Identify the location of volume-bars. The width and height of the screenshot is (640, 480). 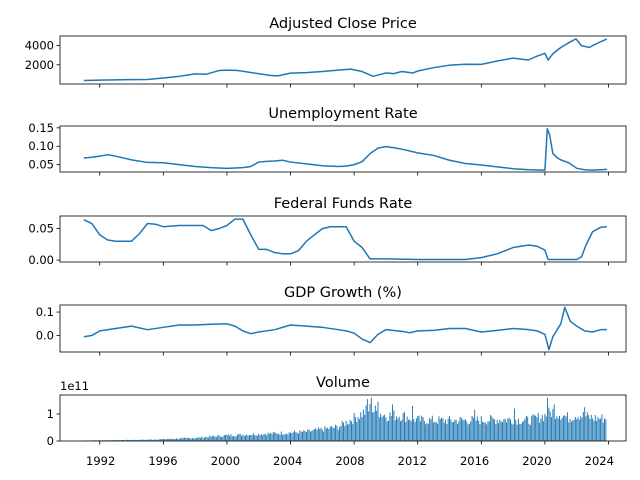
(345, 419).